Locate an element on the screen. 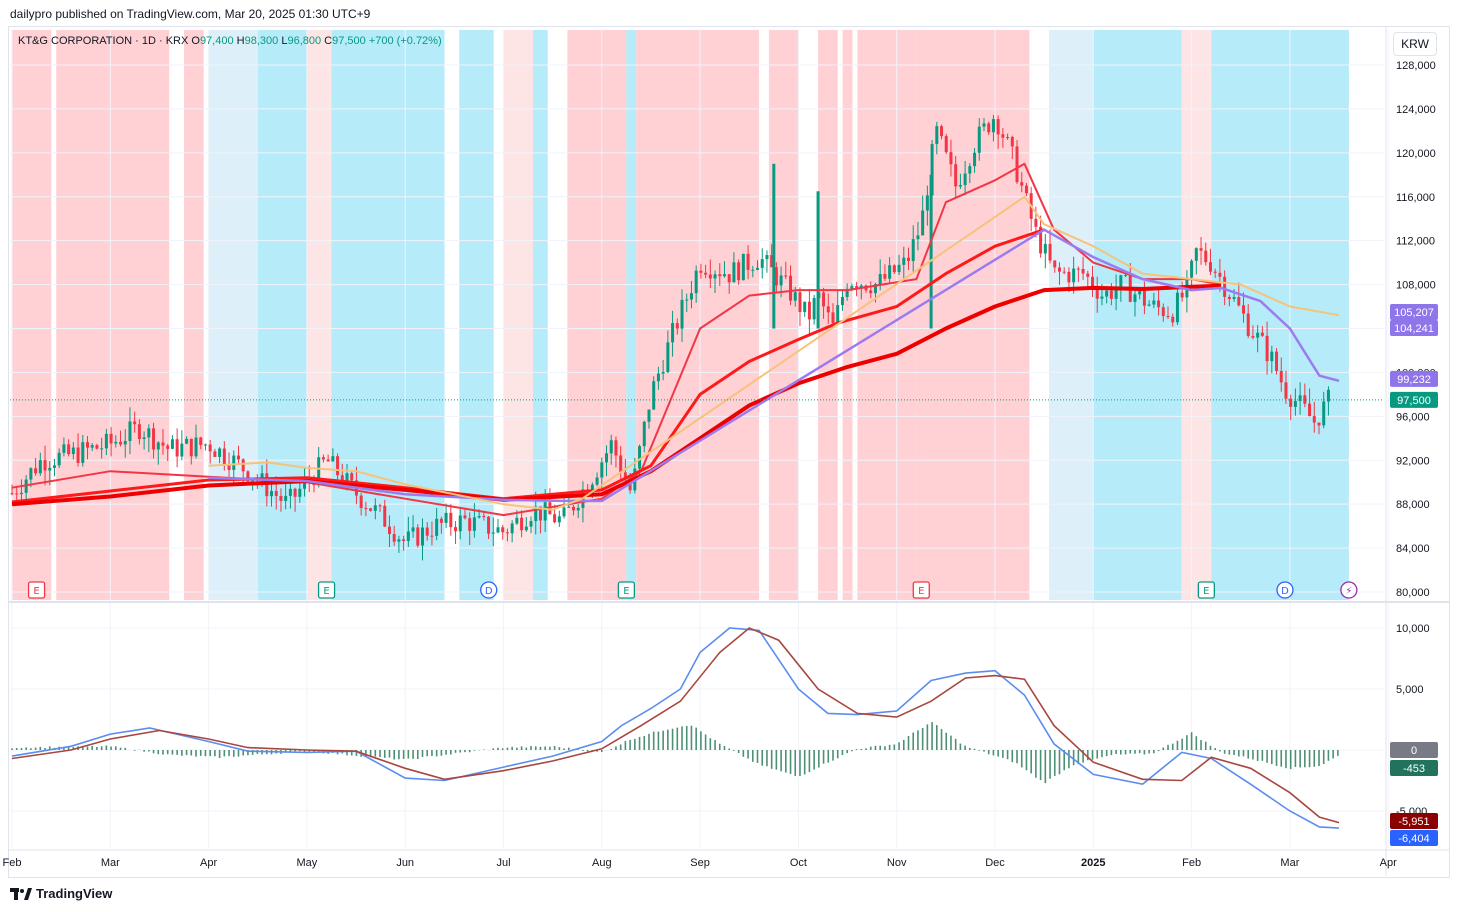 The image size is (1460, 912). macd-tag-macd-bg is located at coordinates (1414, 838).